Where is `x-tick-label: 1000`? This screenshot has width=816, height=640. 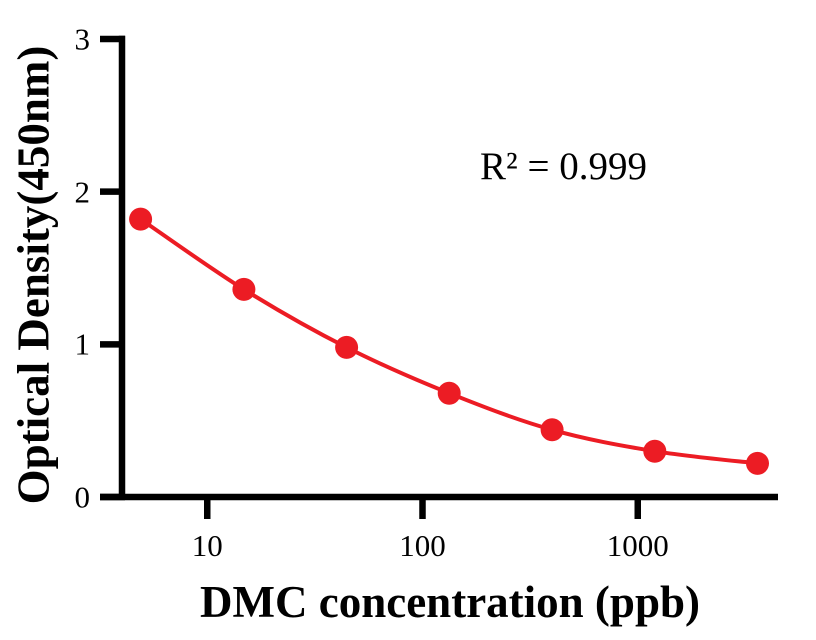 x-tick-label: 1000 is located at coordinates (637, 545).